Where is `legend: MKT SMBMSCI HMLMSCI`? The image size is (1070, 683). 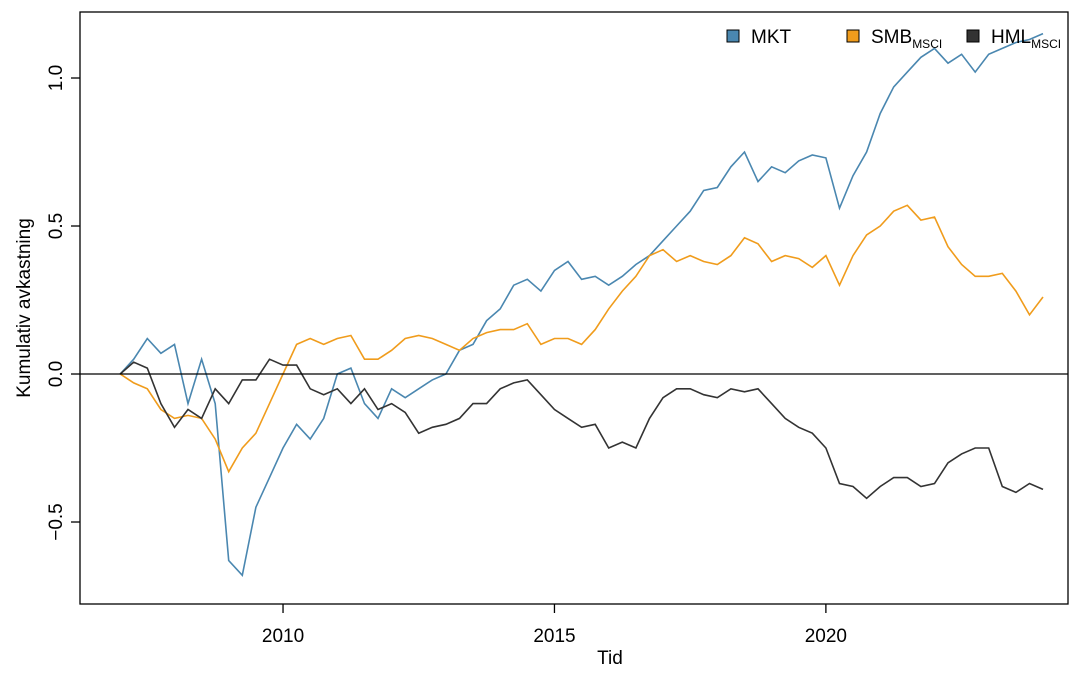 legend: MKT SMBMSCI HMLMSCI is located at coordinates (893, 39).